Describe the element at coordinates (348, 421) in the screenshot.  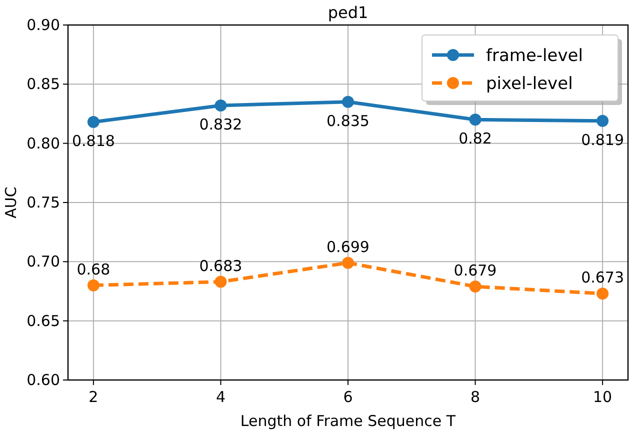
I see `x-axis-title: Length of Frame Sequence T` at that location.